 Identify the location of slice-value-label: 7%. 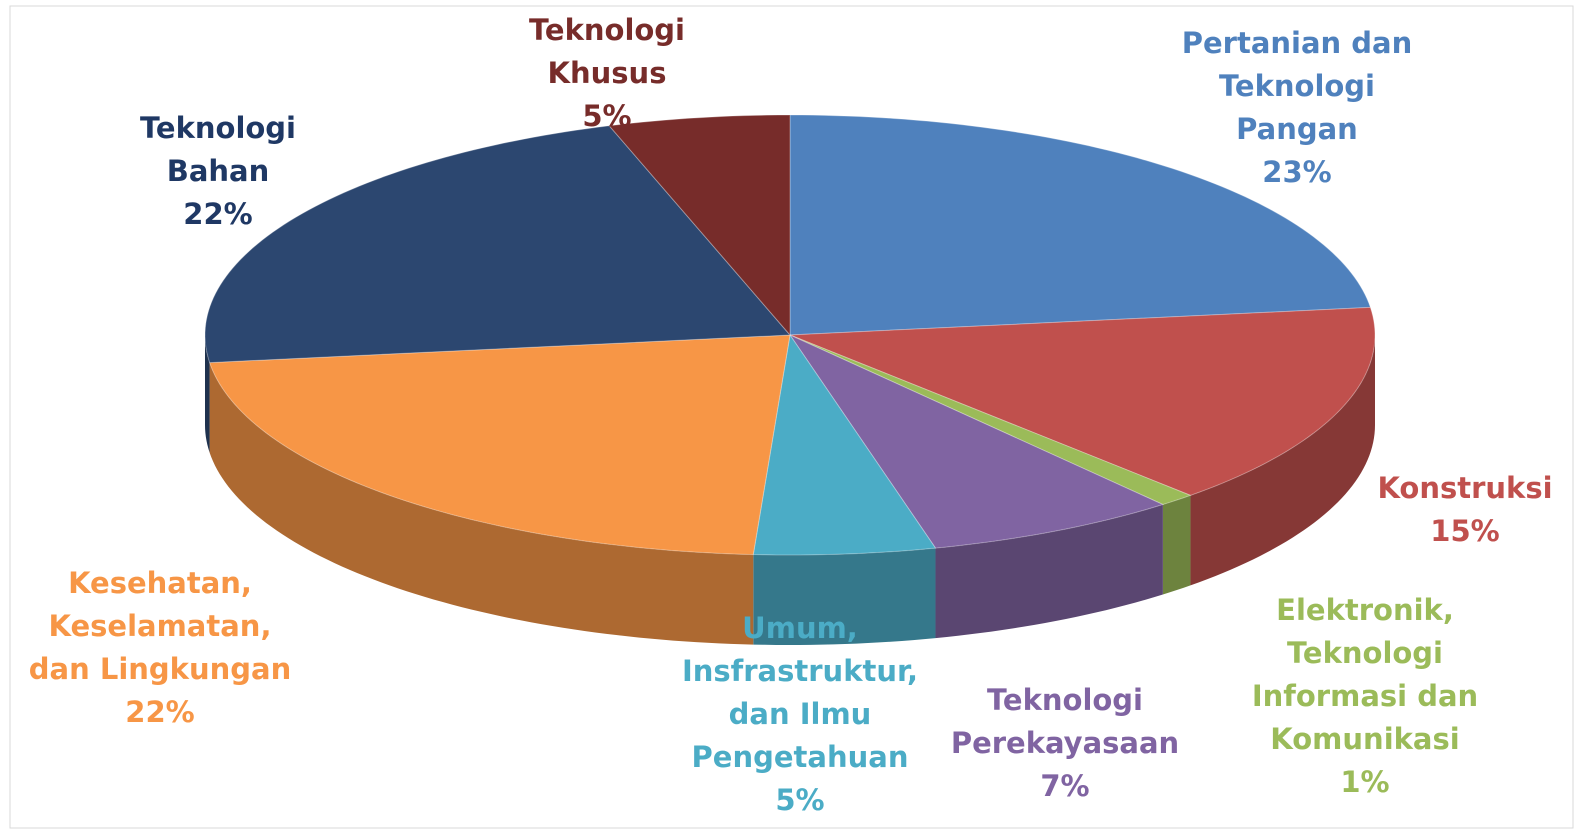
(1064, 786).